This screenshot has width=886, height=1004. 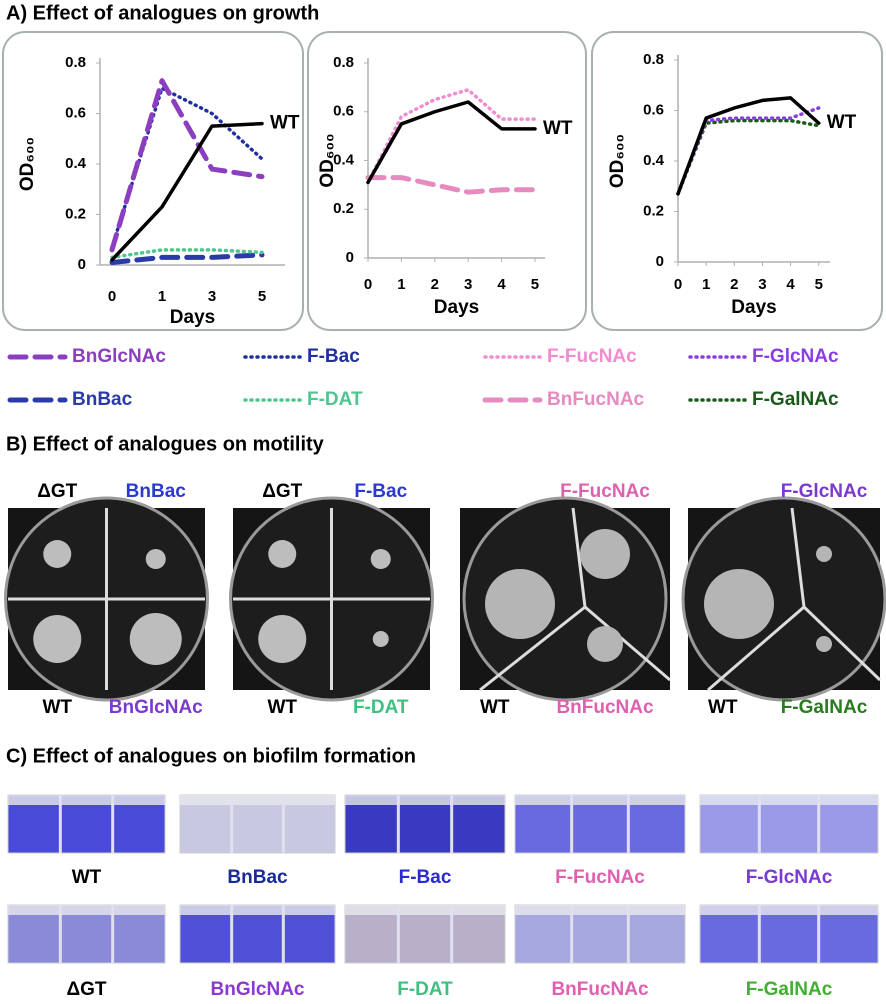 I want to click on growth-title: A) Effect of analogues on growth, so click(x=162, y=13).